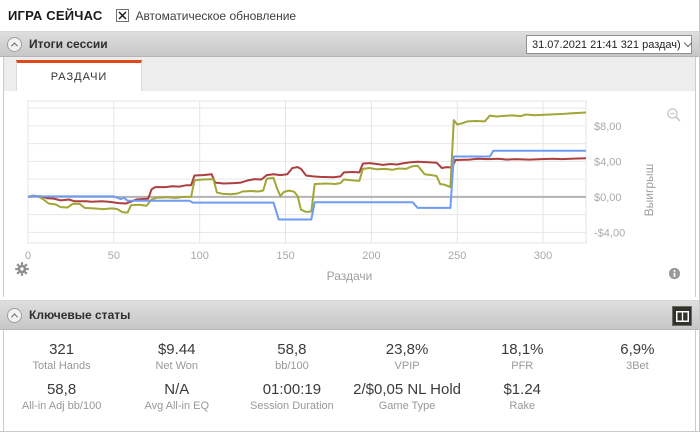  What do you see at coordinates (407, 406) in the screenshot?
I see `stat-label: Game Type` at bounding box center [407, 406].